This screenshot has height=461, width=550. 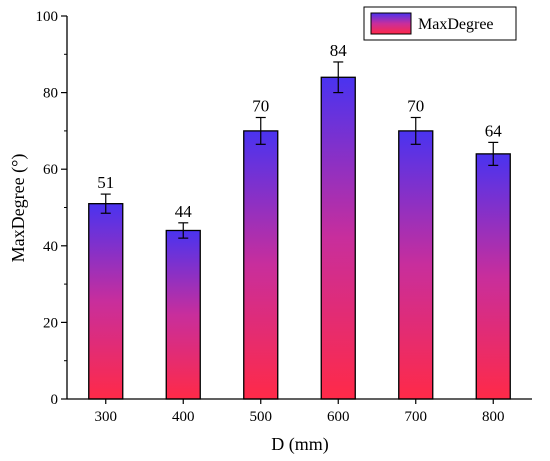 What do you see at coordinates (184, 211) in the screenshot?
I see `data-label-400: 44` at bounding box center [184, 211].